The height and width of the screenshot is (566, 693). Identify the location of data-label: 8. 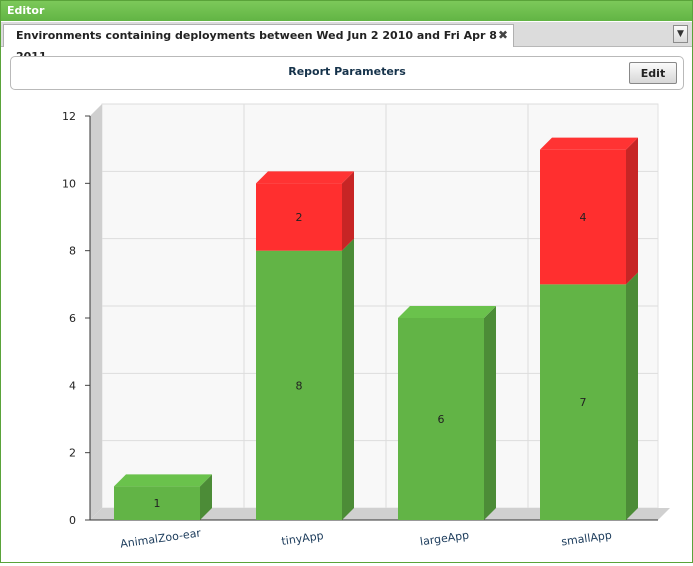
(299, 385).